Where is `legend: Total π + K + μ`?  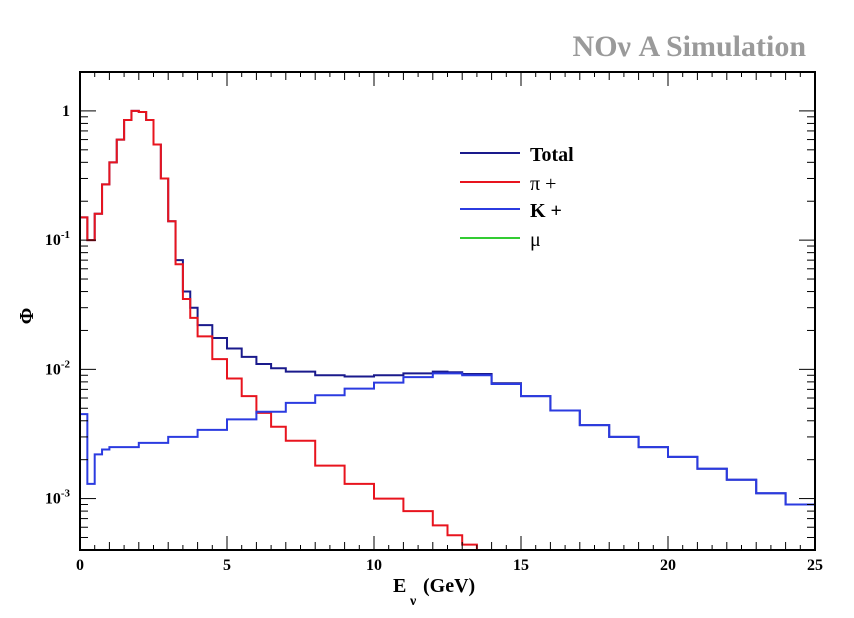 legend: Total π + K + μ is located at coordinates (517, 197).